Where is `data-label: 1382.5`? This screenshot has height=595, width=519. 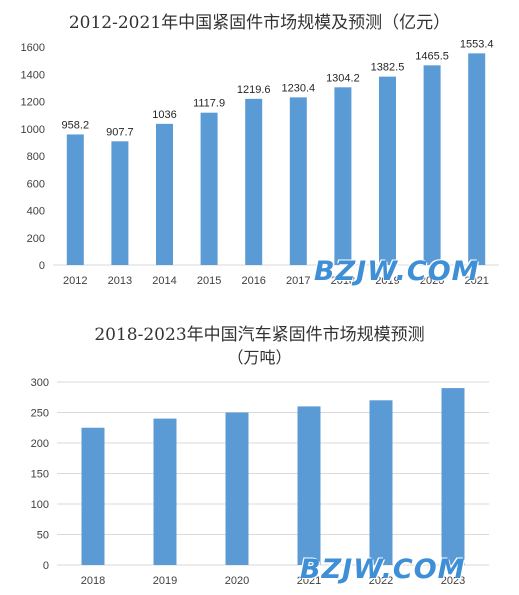
data-label: 1382.5 is located at coordinates (388, 68).